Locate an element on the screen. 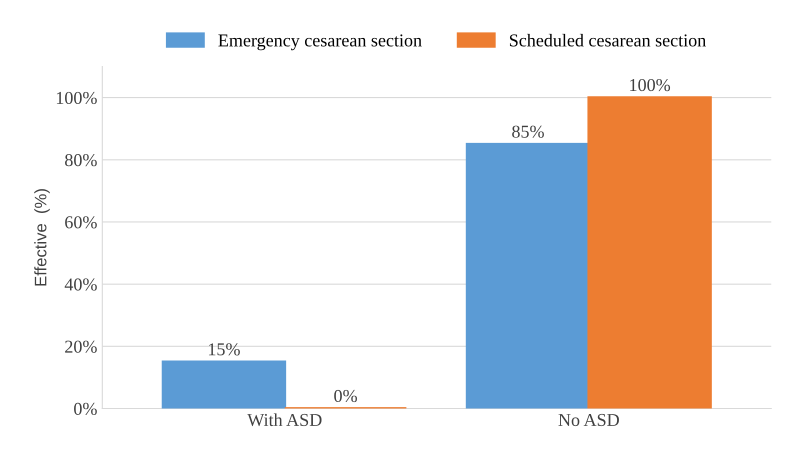 The width and height of the screenshot is (787, 475). y-tick-label: 100% is located at coordinates (76, 98).